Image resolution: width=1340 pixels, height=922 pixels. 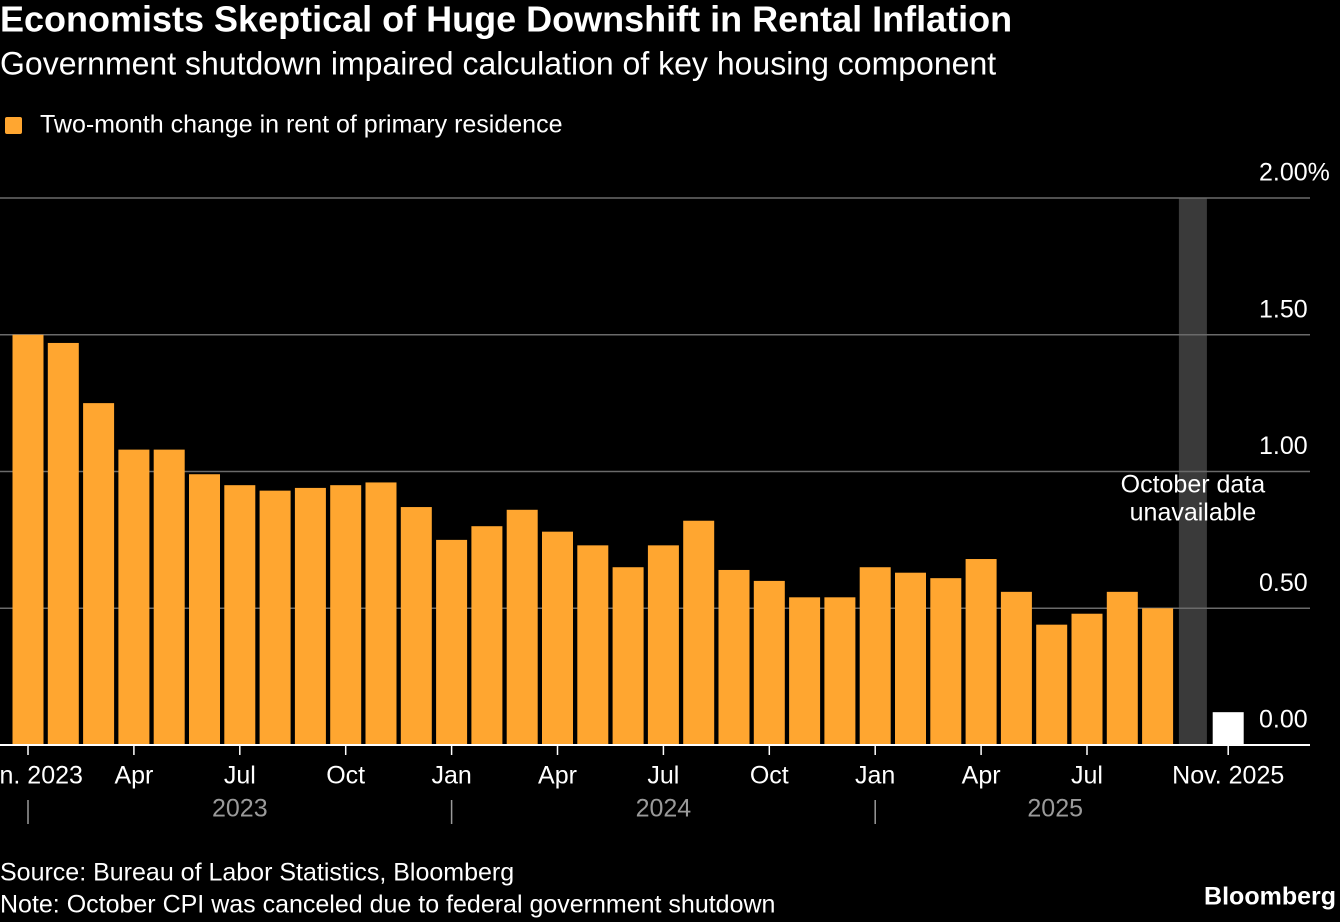 What do you see at coordinates (664, 809) in the screenshot?
I see `year-label: 2024` at bounding box center [664, 809].